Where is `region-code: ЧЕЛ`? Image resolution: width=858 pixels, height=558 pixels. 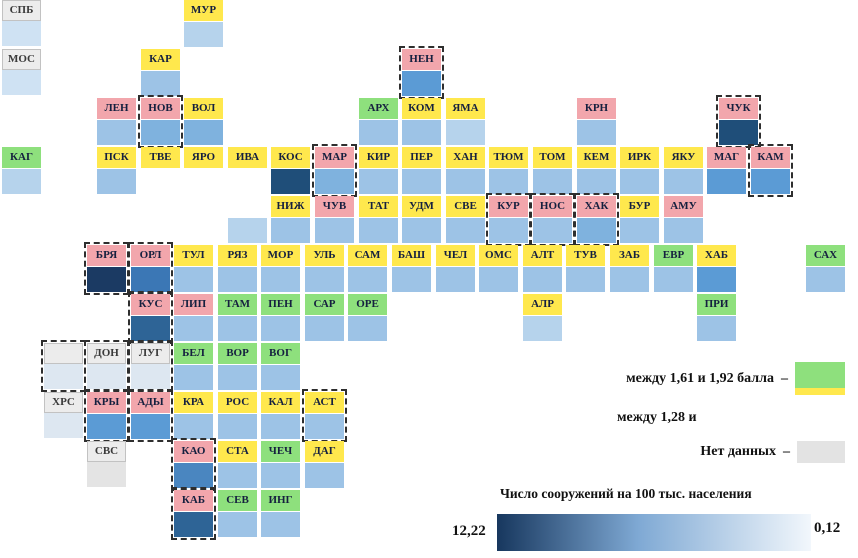
region-code: ЧЕЛ is located at coordinates (455, 256).